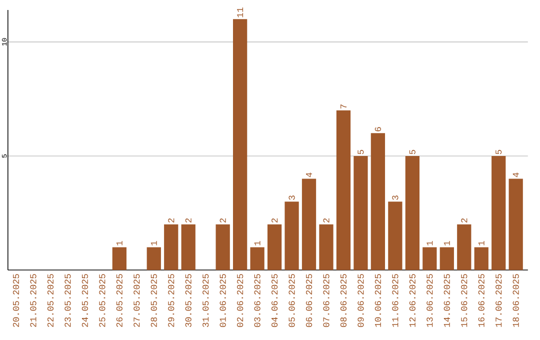 The width and height of the screenshot is (540, 340). I want to click on data-label: 7, so click(343, 106).